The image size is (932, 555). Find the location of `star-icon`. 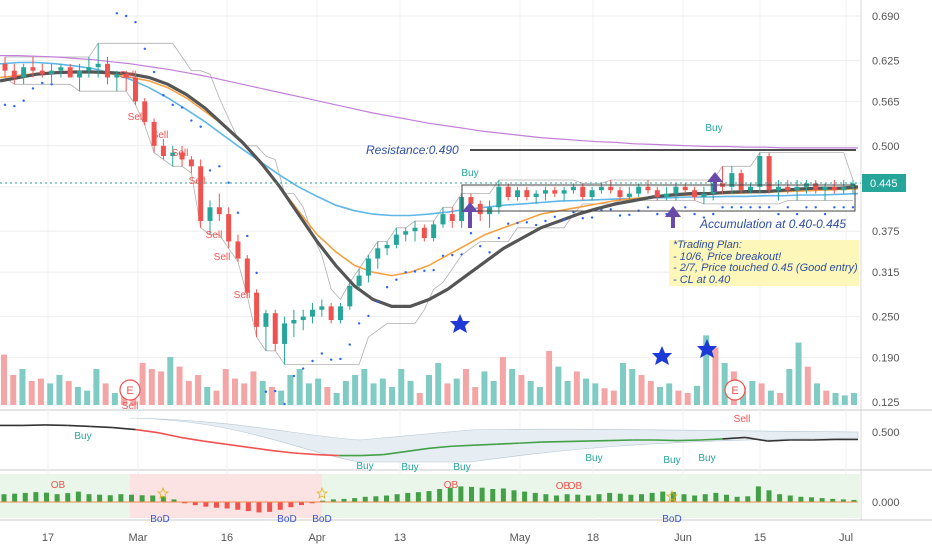

star-icon is located at coordinates (460, 323).